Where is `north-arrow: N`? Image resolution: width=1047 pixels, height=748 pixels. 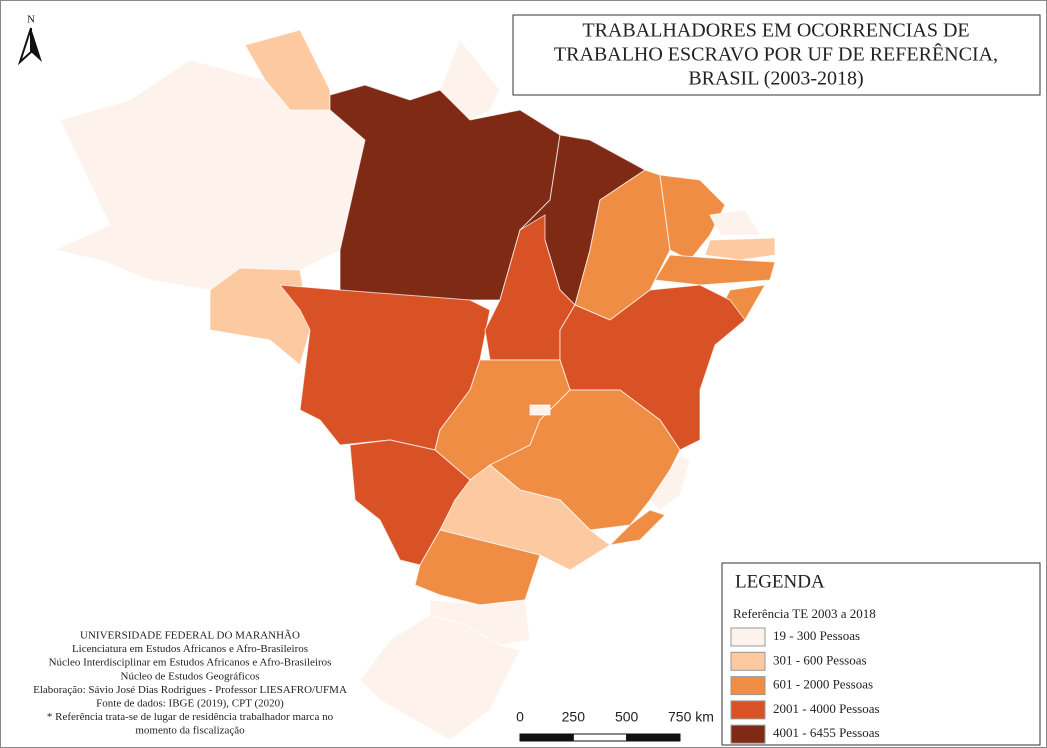 north-arrow: N is located at coordinates (29, 40).